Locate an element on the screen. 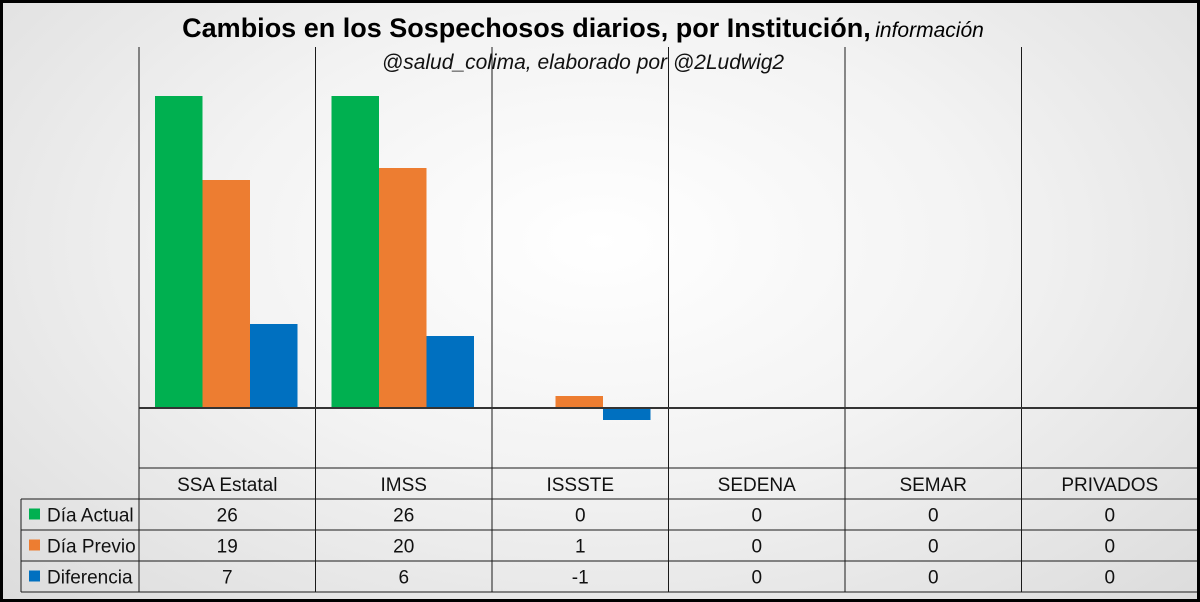  category-label: SSA Estatal is located at coordinates (227, 485).